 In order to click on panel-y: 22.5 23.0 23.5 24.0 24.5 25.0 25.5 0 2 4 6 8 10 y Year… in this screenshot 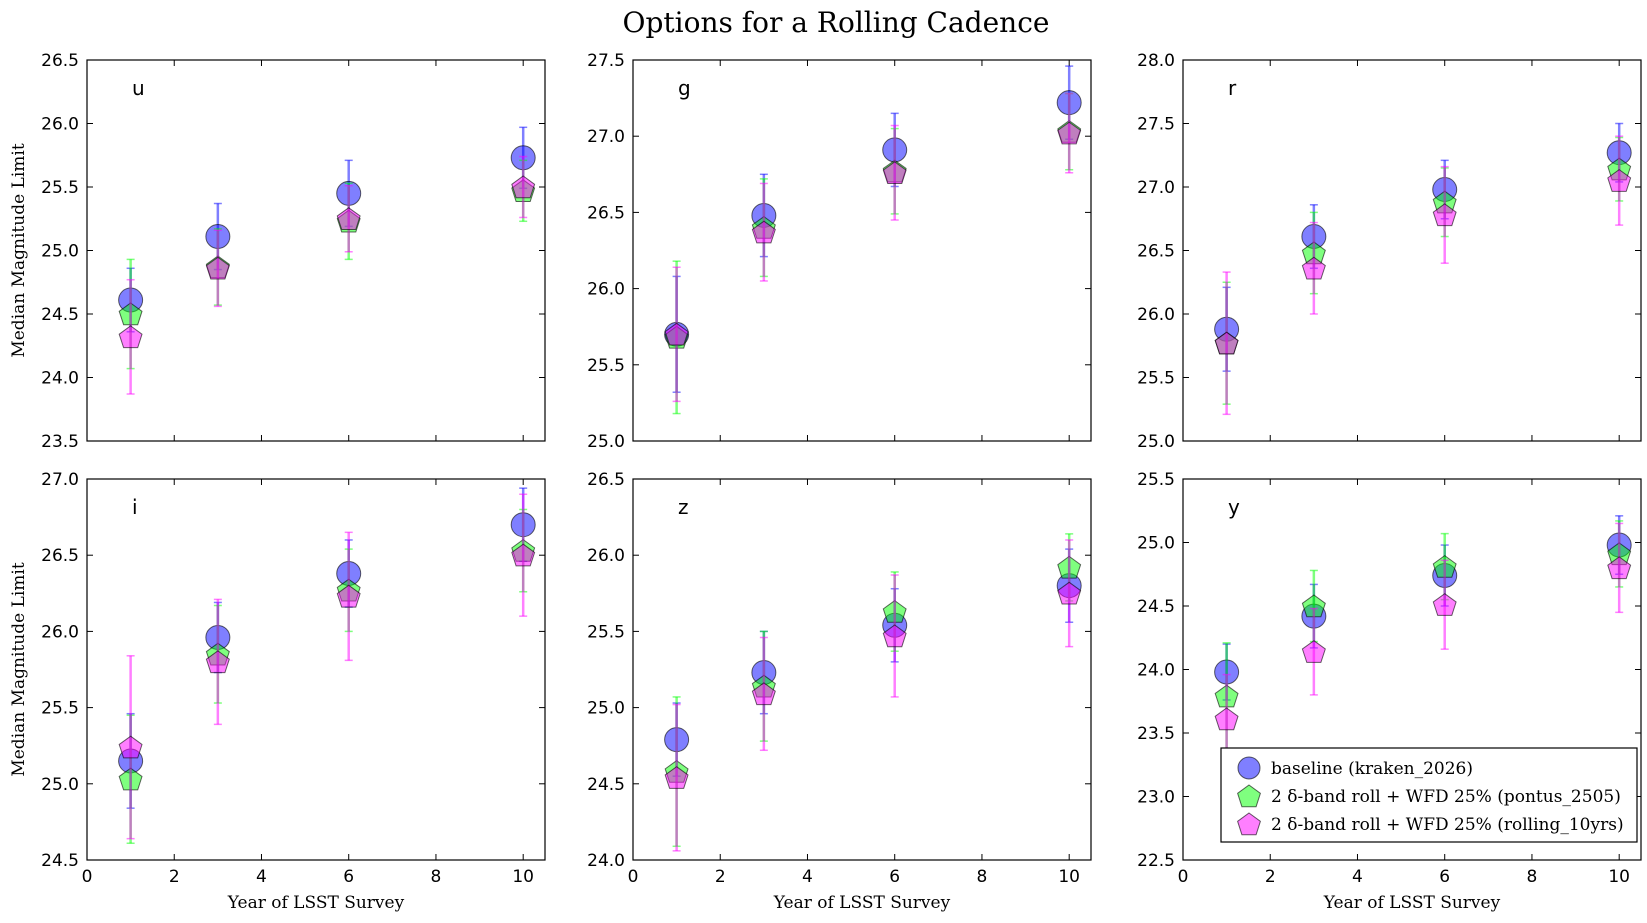, I will do `click(1389, 691)`.